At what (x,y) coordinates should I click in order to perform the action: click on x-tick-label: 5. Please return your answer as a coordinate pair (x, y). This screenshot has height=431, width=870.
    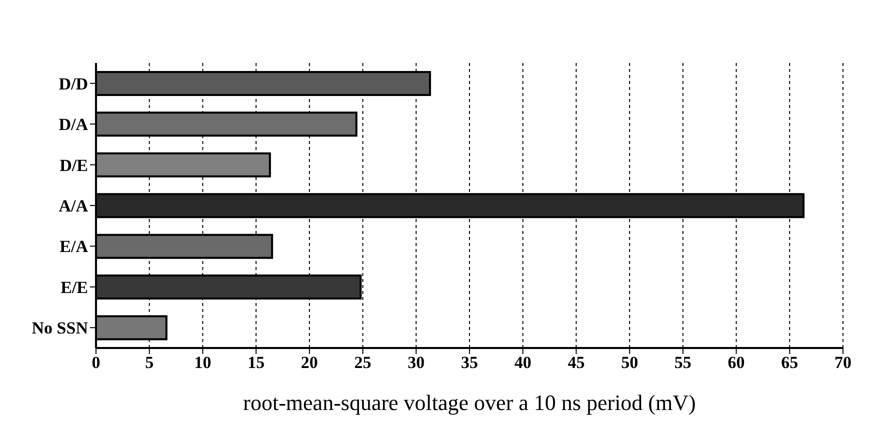
    Looking at the image, I should click on (149, 362).